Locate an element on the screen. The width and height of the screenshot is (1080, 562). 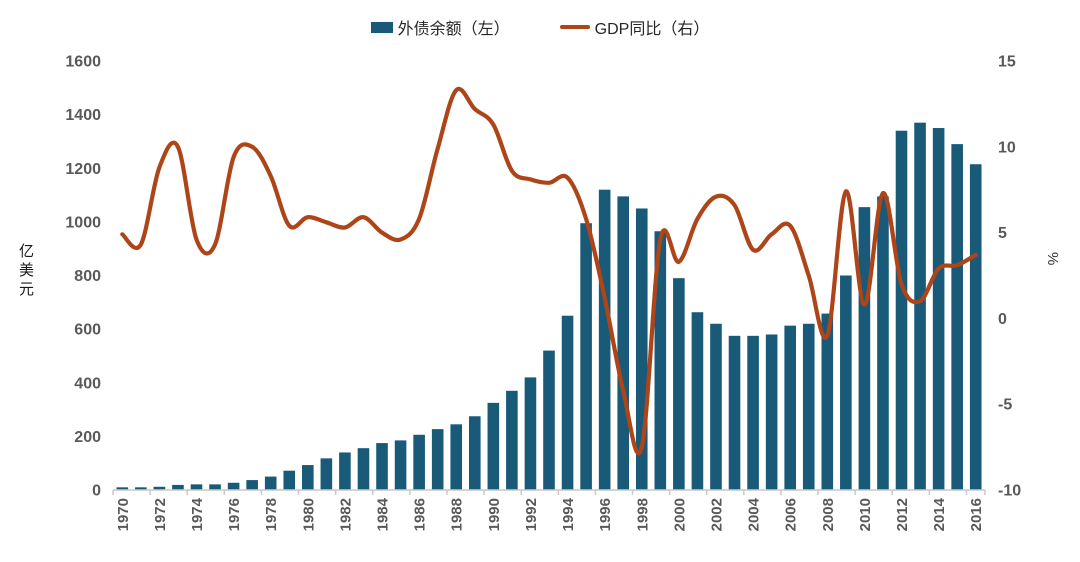
bar-2012 is located at coordinates (901, 310).